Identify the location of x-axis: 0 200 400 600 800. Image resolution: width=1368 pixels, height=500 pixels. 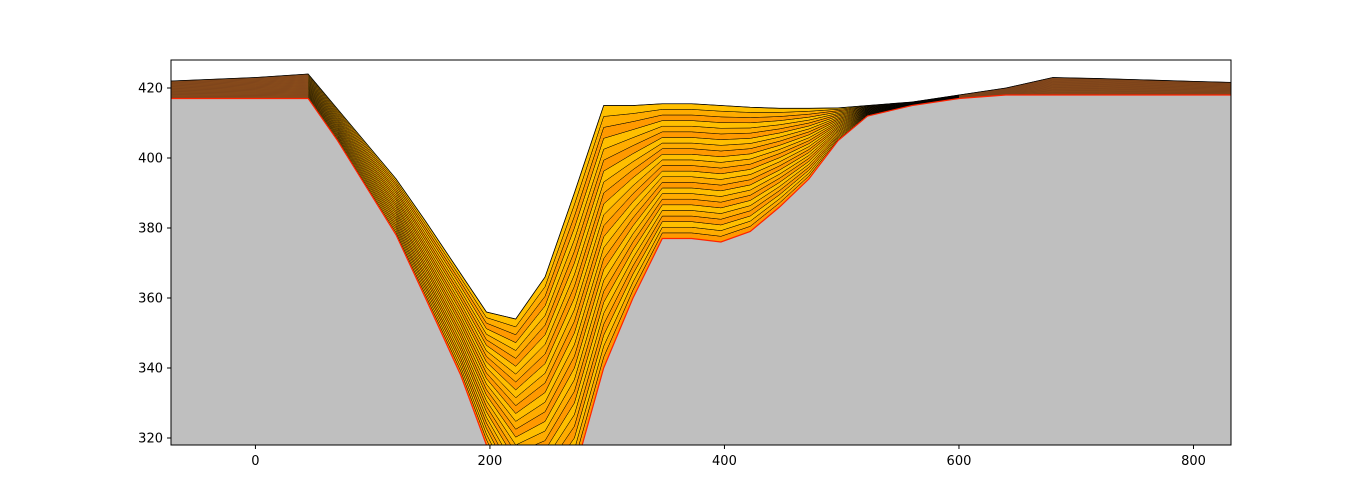
(728, 457).